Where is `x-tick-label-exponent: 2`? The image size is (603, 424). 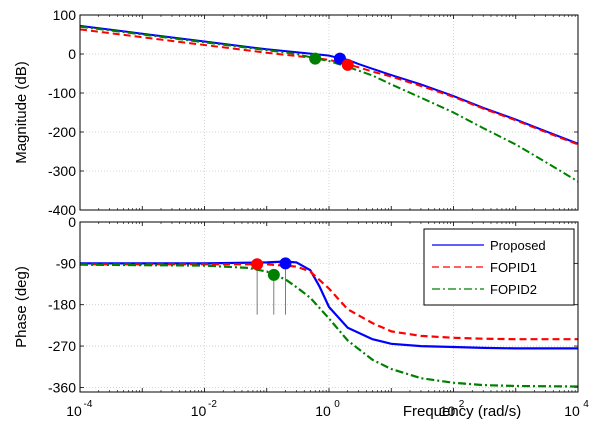 x-tick-label-exponent: 2 is located at coordinates (462, 404).